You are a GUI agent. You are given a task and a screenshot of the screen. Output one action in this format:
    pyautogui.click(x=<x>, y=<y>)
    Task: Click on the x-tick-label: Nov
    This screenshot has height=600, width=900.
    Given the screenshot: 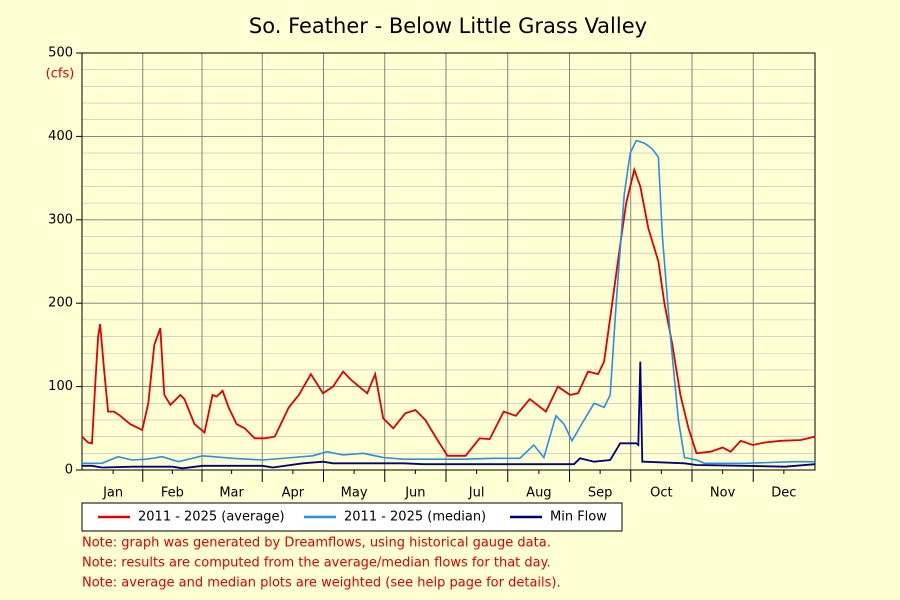 What is the action you would take?
    pyautogui.click(x=723, y=493)
    